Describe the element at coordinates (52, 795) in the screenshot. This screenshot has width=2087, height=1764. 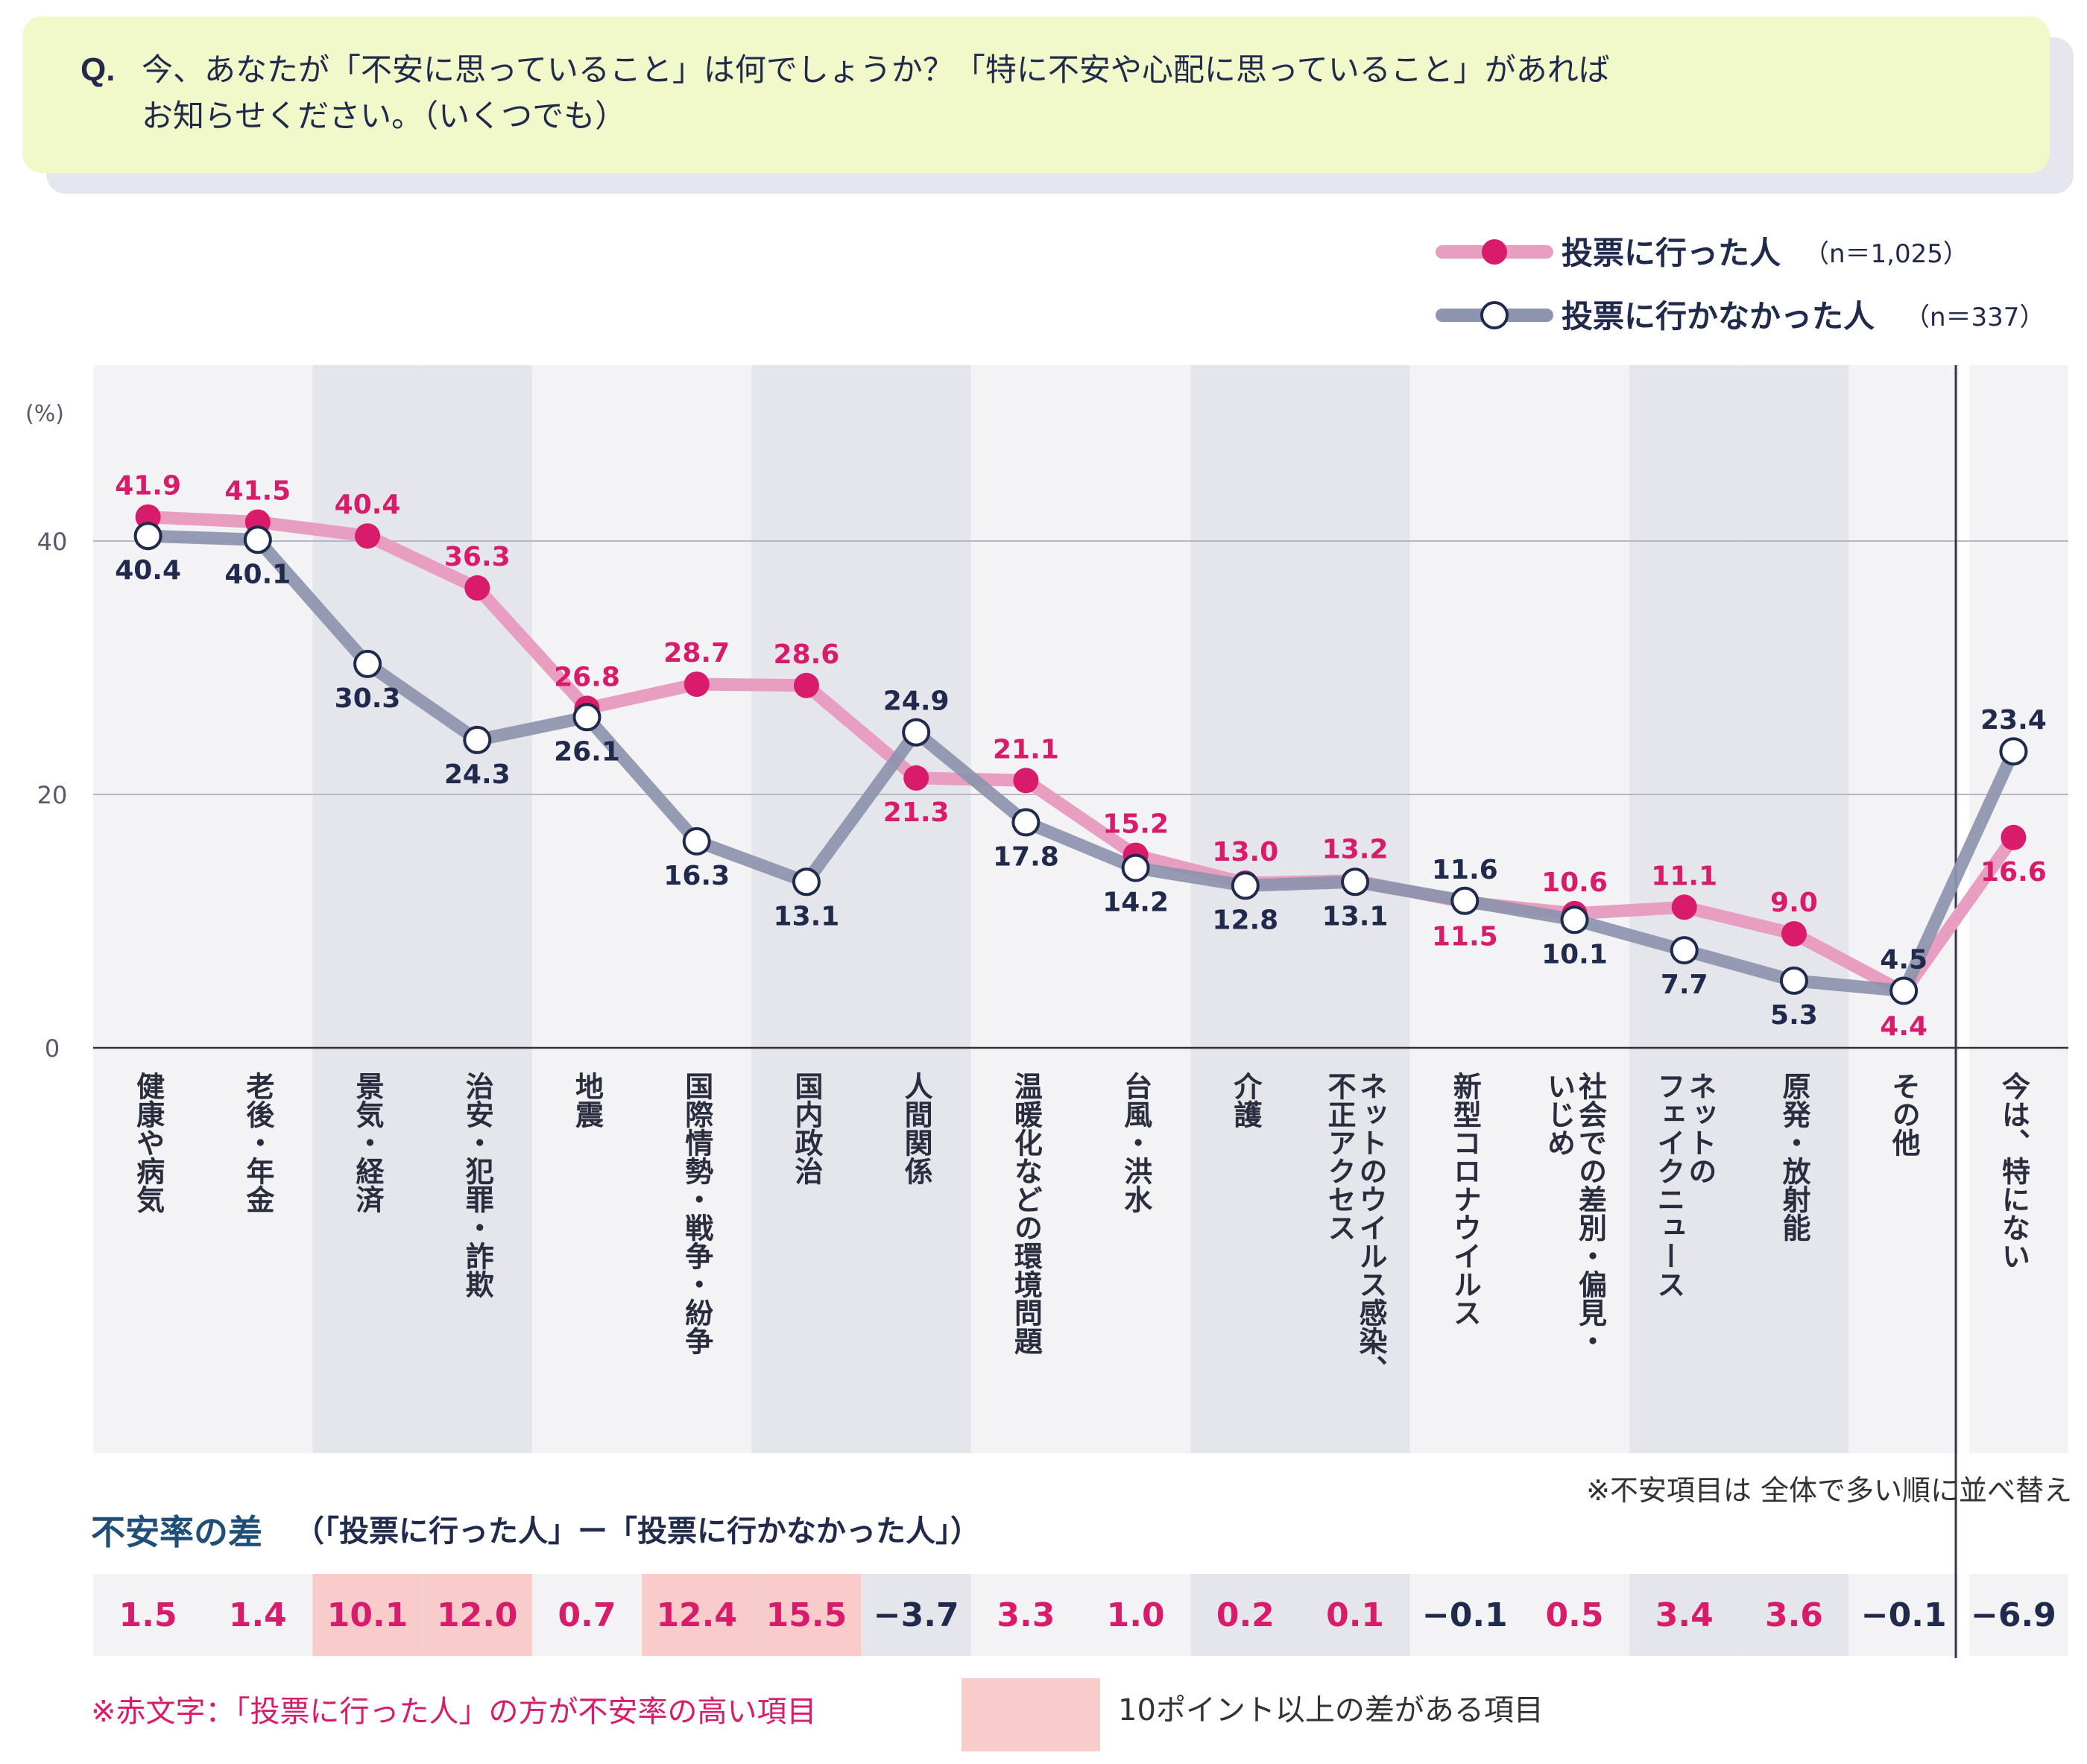
I see `y-axis: 0 20 40` at that location.